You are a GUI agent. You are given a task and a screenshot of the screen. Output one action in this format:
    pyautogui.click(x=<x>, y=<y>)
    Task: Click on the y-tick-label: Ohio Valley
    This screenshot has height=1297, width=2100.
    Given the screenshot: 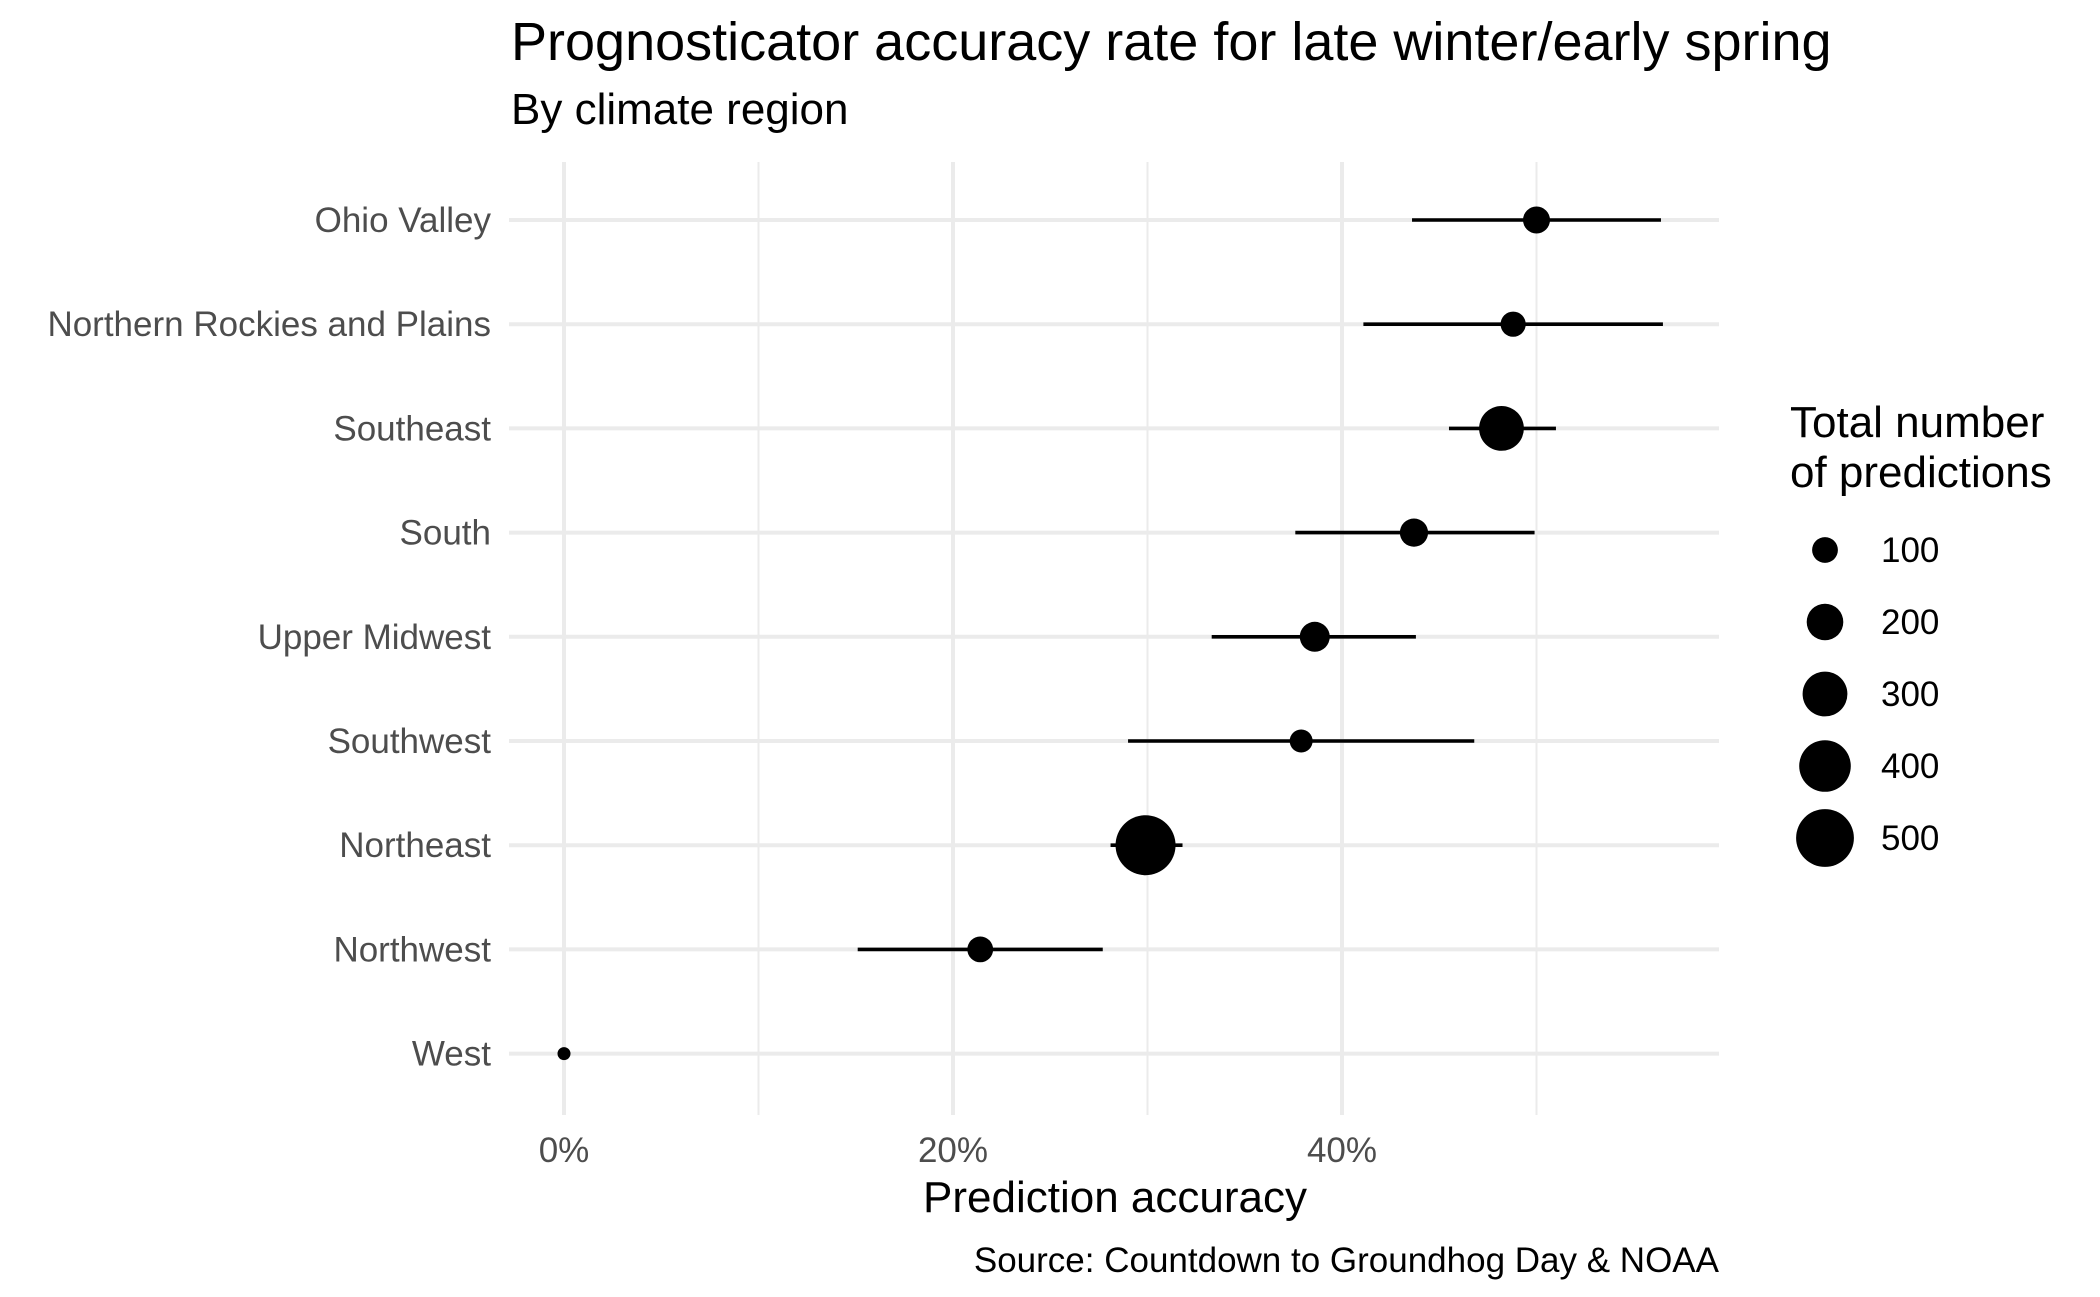 What is the action you would take?
    pyautogui.click(x=403, y=220)
    